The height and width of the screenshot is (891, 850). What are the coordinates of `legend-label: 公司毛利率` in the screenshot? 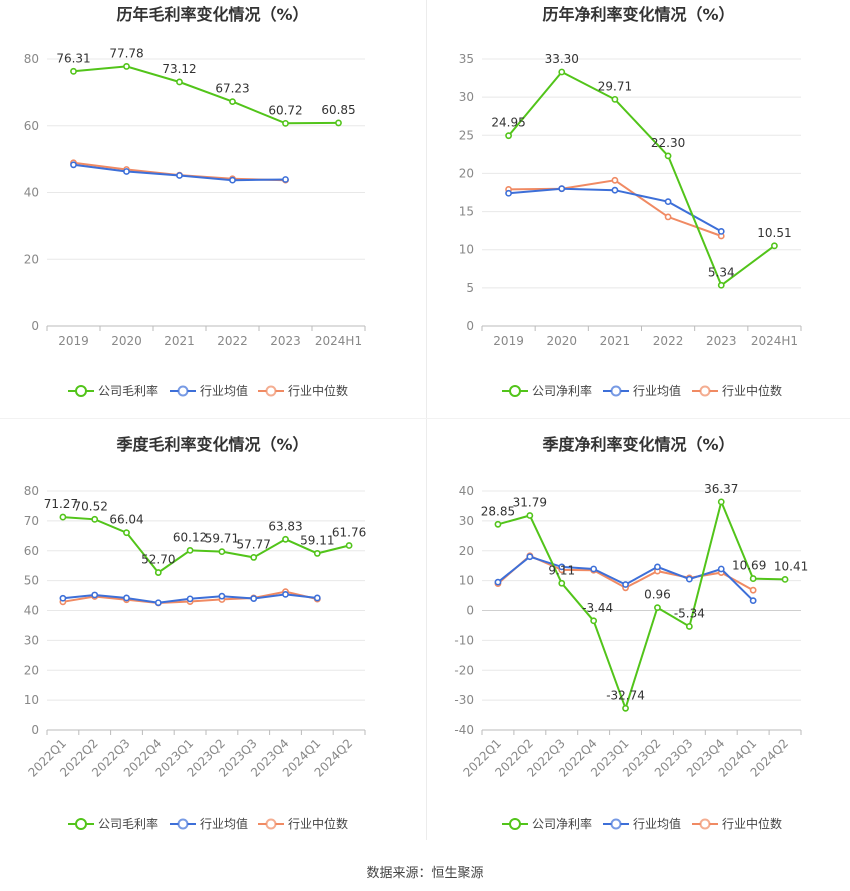 It's located at (128, 390).